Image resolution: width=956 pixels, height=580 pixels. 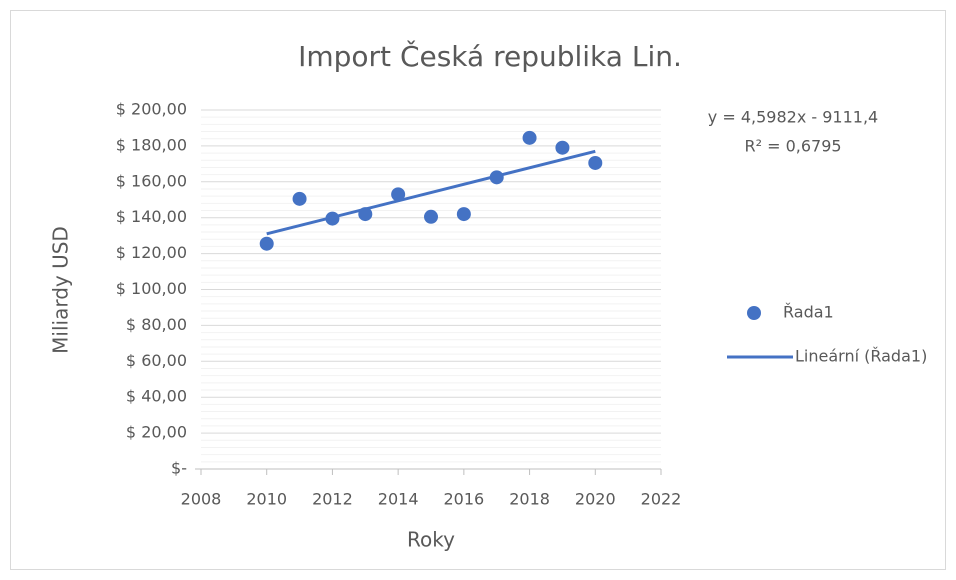 I want to click on y-tick-label: $ 20,00, so click(x=156, y=432).